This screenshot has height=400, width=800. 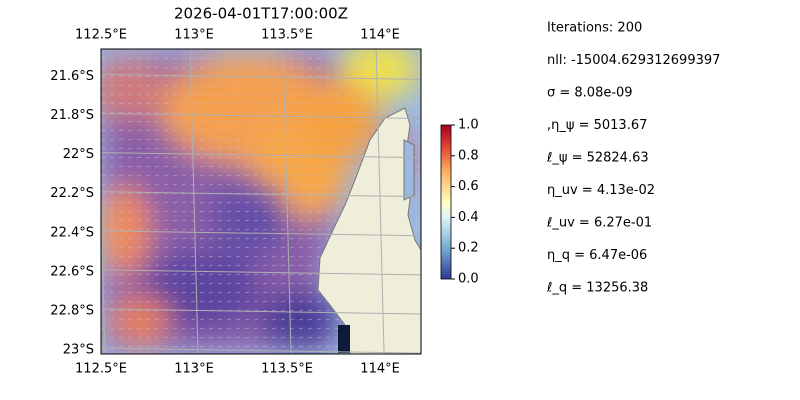 What do you see at coordinates (468, 248) in the screenshot?
I see `colorbar-tick-label: 0.2` at bounding box center [468, 248].